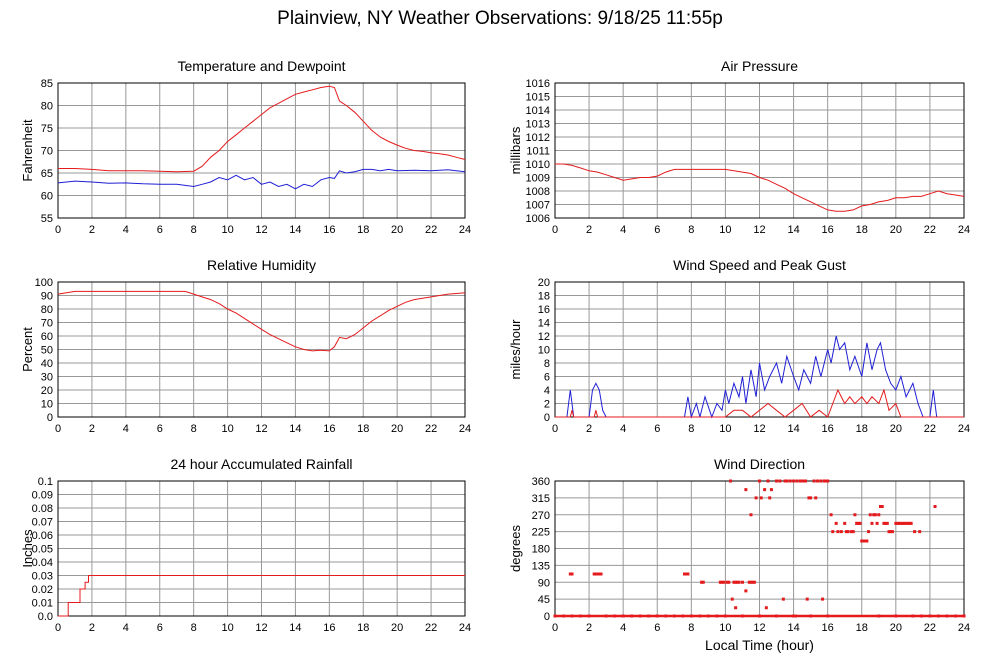 This screenshot has height=660, width=1000. What do you see at coordinates (50, 418) in the screenshot?
I see `y-tick-label: 0` at bounding box center [50, 418].